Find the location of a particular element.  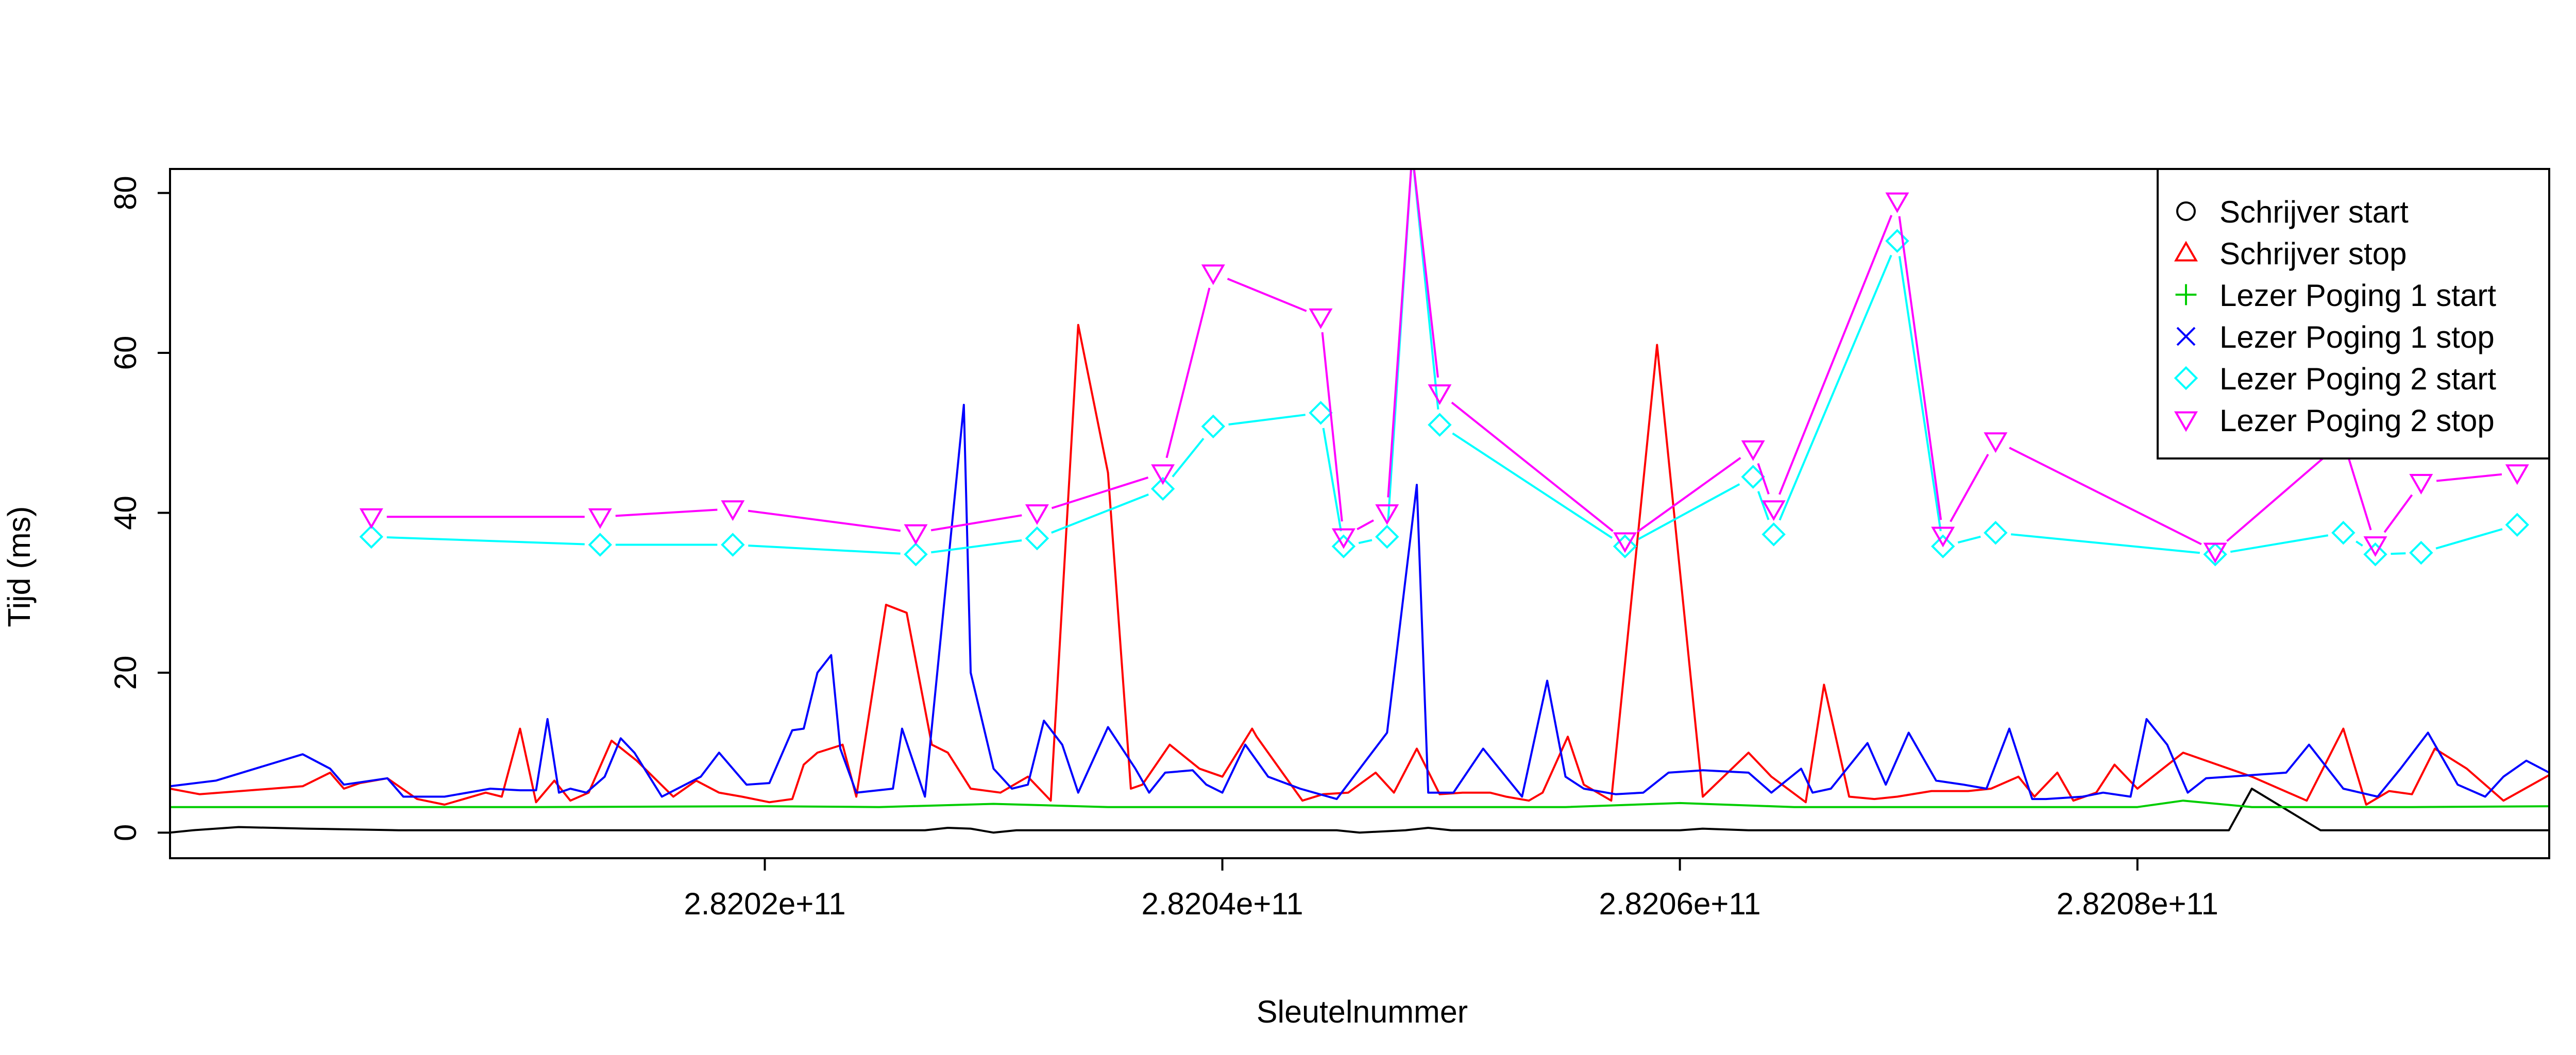

y-tick-label: 60 is located at coordinates (125, 353).